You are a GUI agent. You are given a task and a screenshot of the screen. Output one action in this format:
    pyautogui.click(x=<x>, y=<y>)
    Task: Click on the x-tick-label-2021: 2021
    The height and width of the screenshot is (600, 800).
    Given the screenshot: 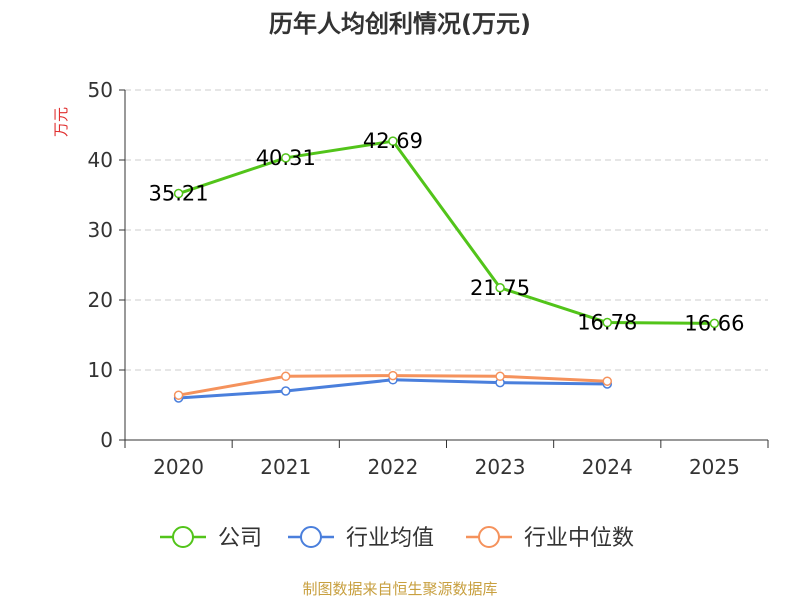 What is the action you would take?
    pyautogui.click(x=285, y=467)
    